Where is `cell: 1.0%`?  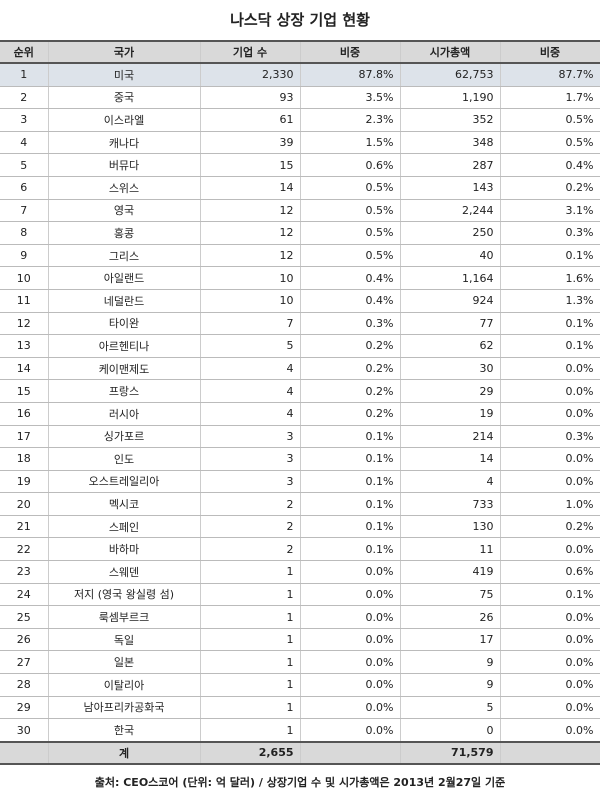 cell: 1.0% is located at coordinates (550, 504).